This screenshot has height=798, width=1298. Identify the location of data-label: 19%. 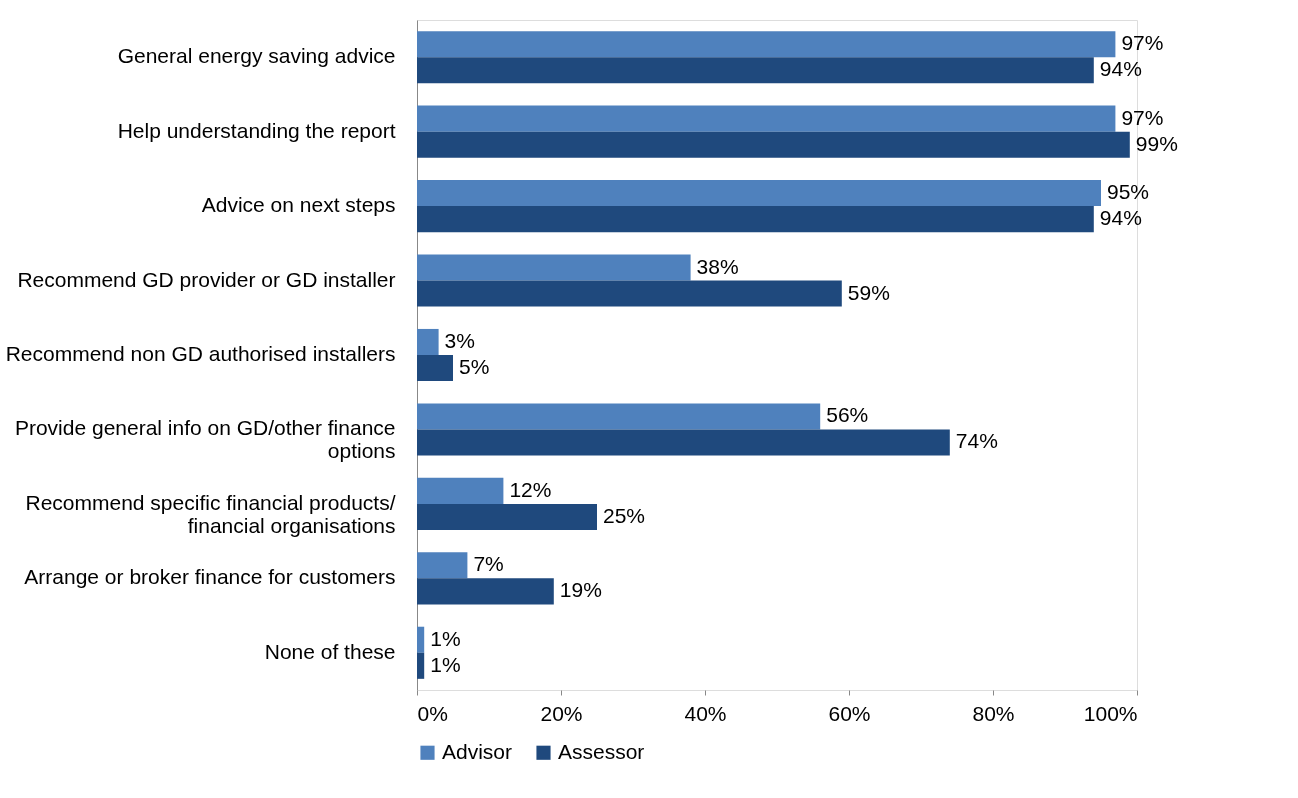
(580, 590).